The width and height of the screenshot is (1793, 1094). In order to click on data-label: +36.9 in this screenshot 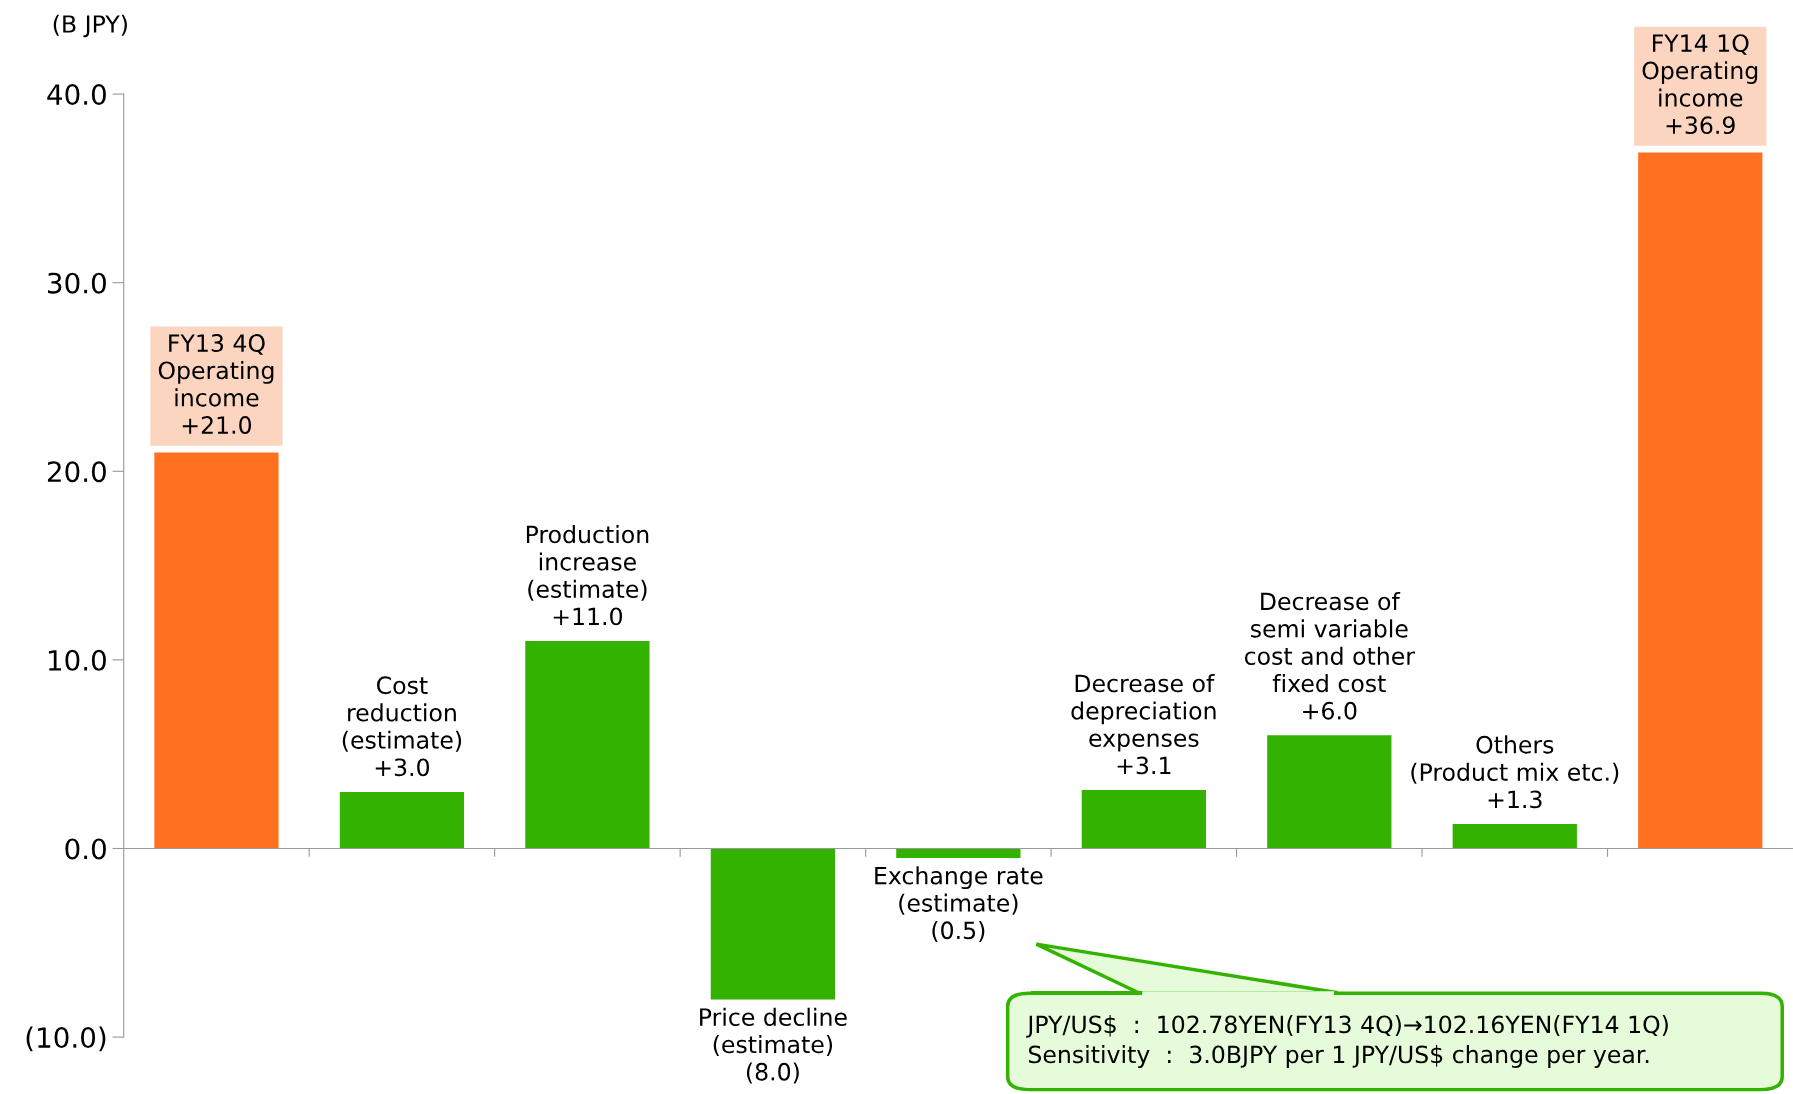, I will do `click(1700, 125)`.